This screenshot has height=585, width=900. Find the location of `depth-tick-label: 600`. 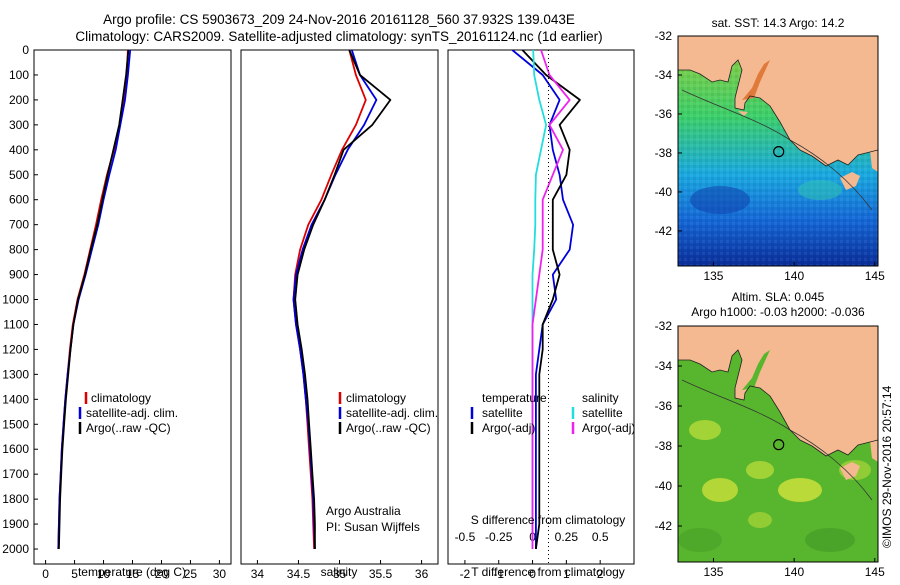

depth-tick-label: 600 is located at coordinates (19, 200).